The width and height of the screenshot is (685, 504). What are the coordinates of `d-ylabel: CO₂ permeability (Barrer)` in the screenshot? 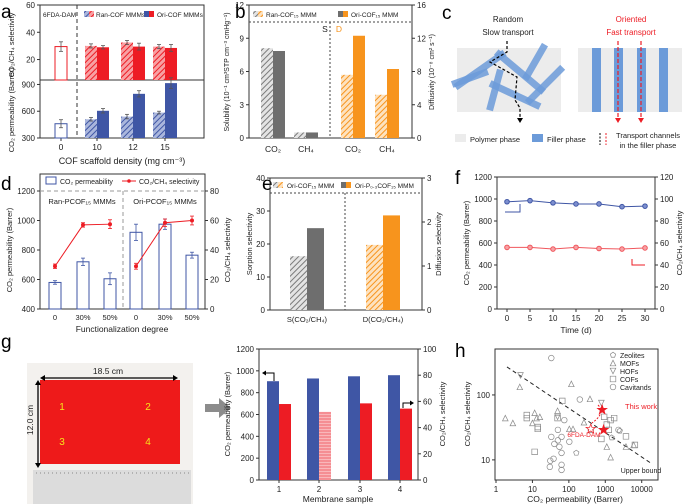 It's located at (9, 249).